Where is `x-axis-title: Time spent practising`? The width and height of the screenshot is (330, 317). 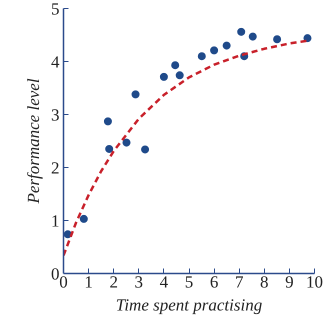
x-axis-title: Time spent practising is located at coordinates (189, 305).